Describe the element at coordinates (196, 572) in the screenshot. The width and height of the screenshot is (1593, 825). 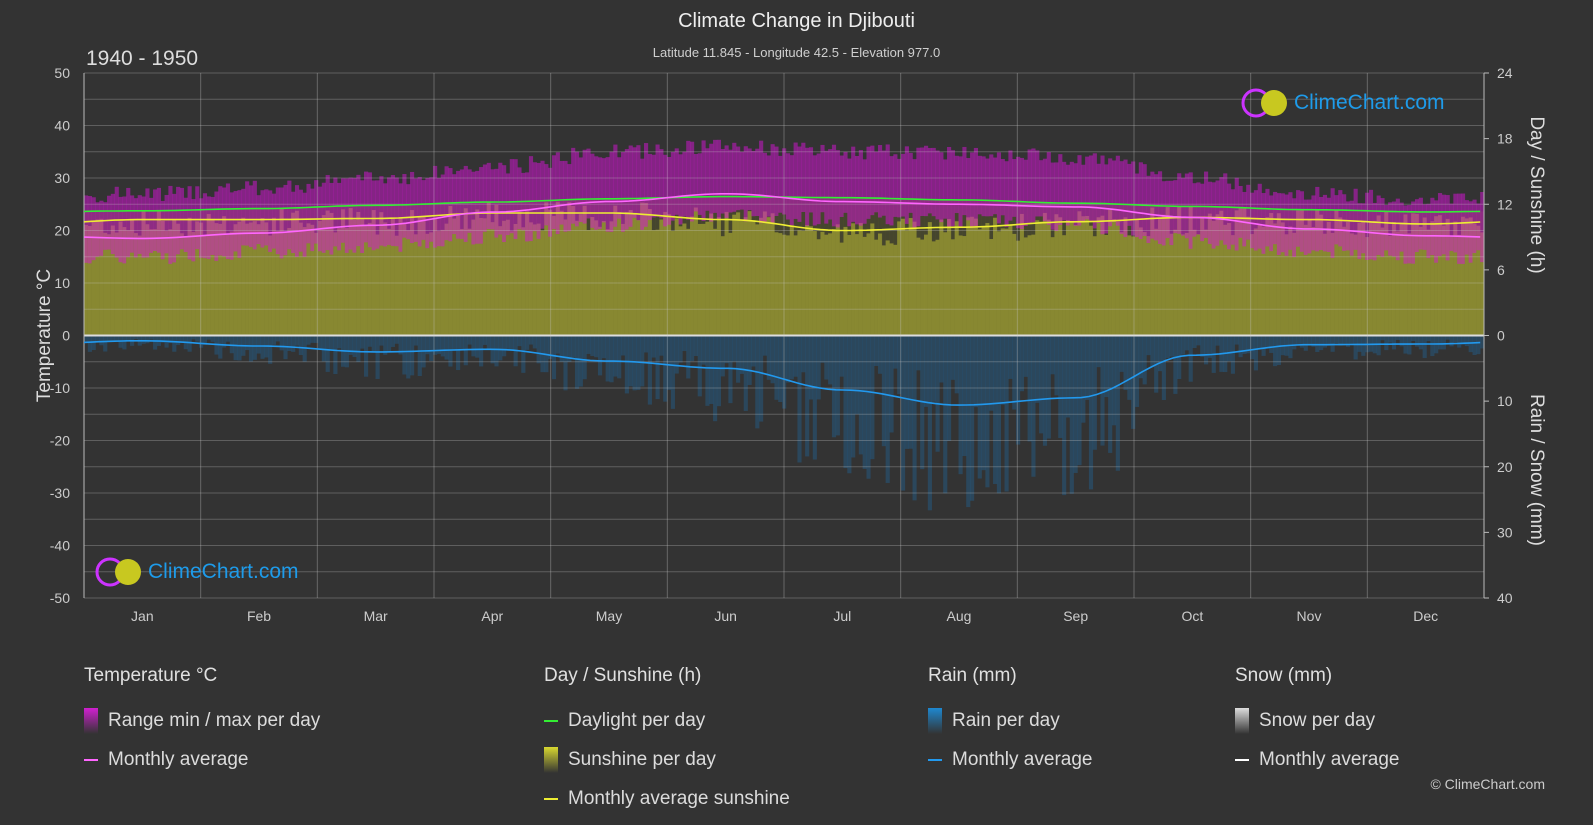
I see `logo-bottom: ClimeChart.com` at that location.